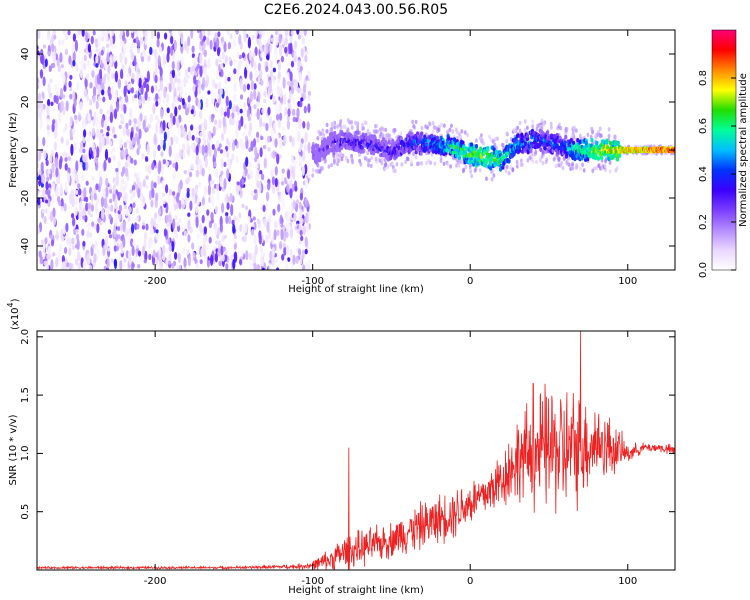 The image size is (750, 600). Describe the element at coordinates (155, 581) in the screenshot. I see `x-tick-label: -200` at that location.